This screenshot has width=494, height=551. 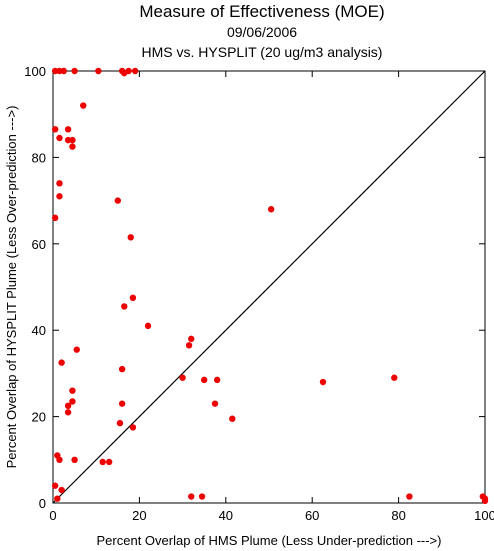 I want to click on x-tick-label: 60, so click(x=312, y=515).